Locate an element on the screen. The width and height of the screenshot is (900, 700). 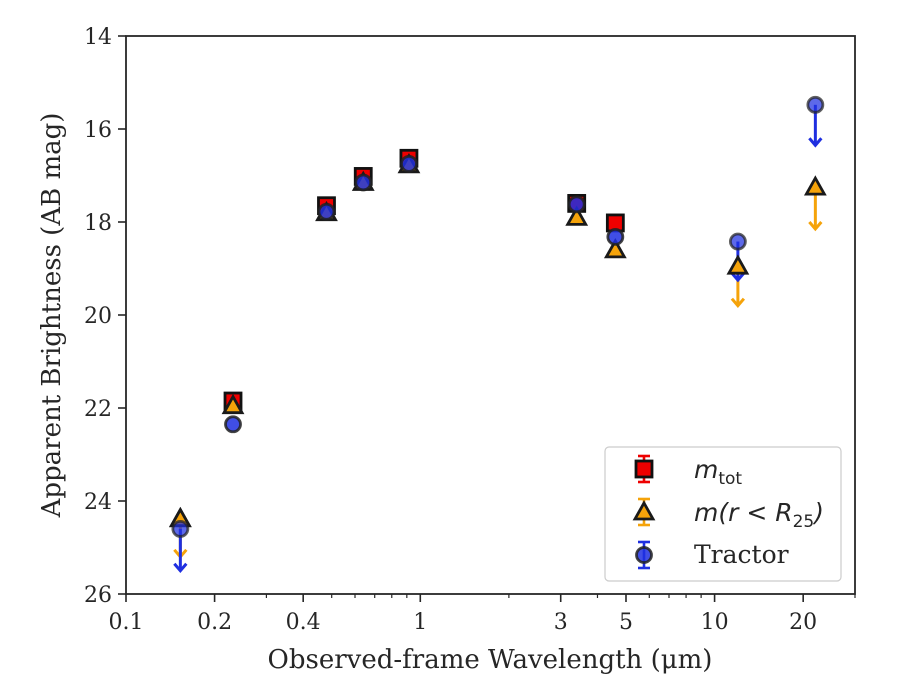
legend-mr25-sub: 25 is located at coordinates (804, 522).